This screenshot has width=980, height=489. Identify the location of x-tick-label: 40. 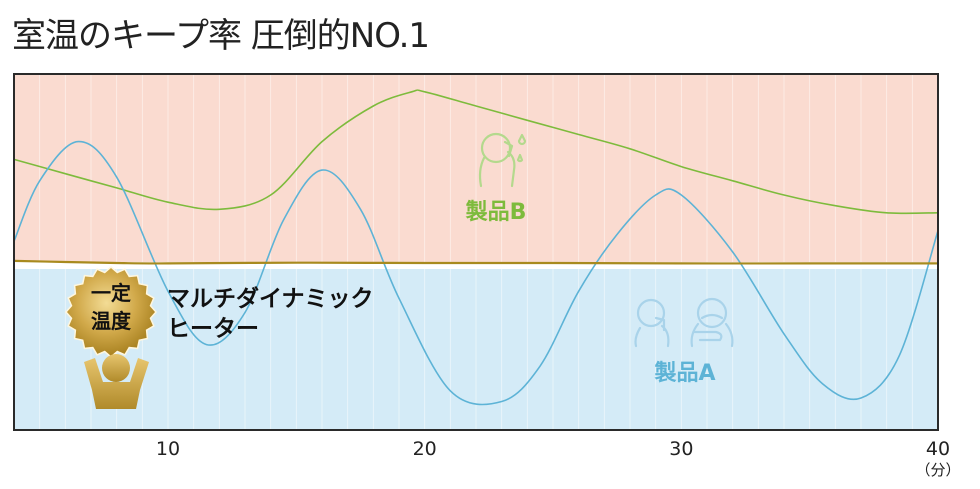
(938, 449).